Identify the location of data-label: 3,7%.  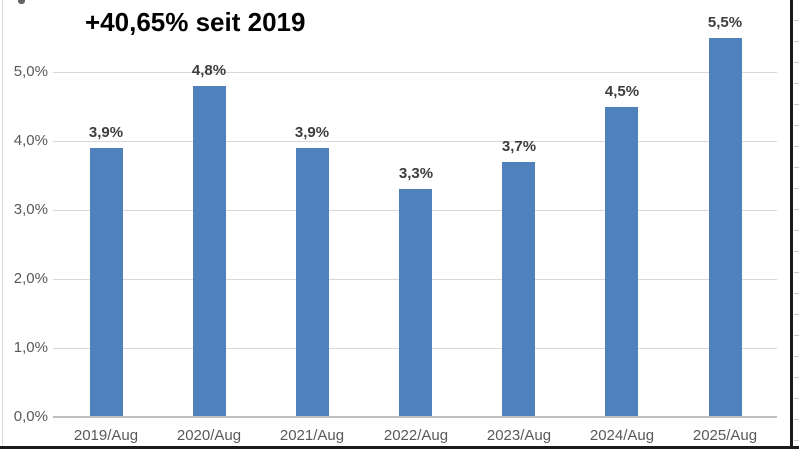
(519, 146).